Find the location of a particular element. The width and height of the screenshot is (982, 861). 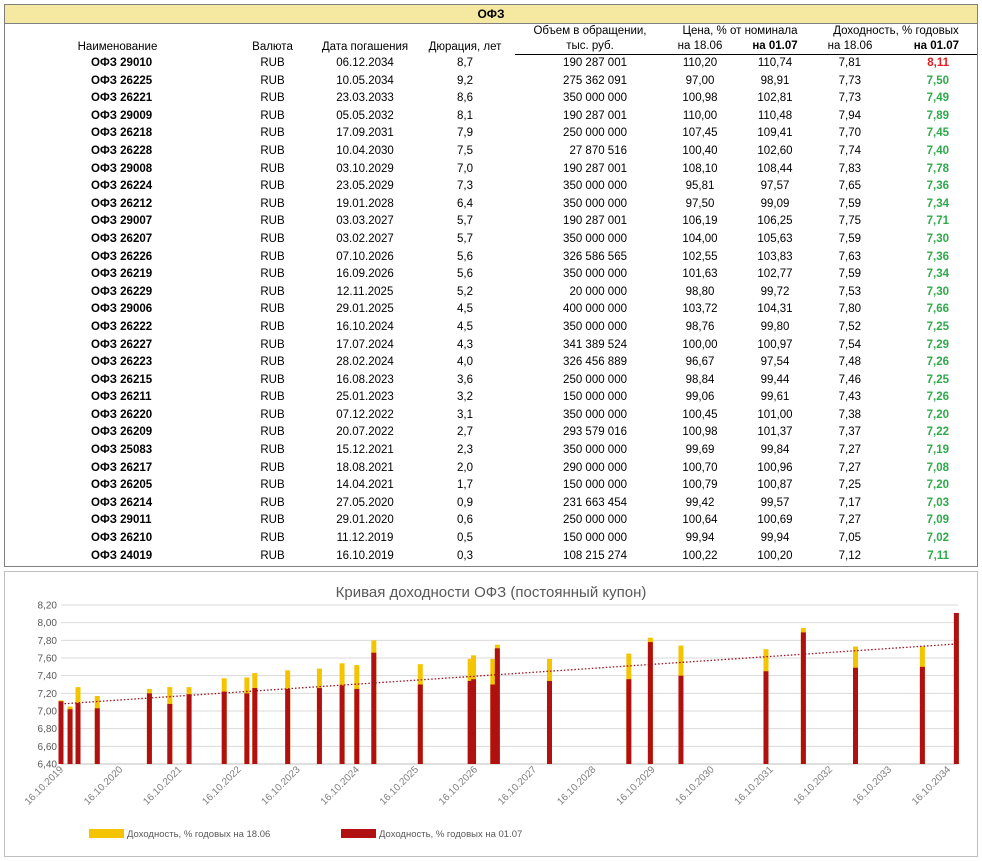

cell-date: 10.05.2034 is located at coordinates (365, 80).